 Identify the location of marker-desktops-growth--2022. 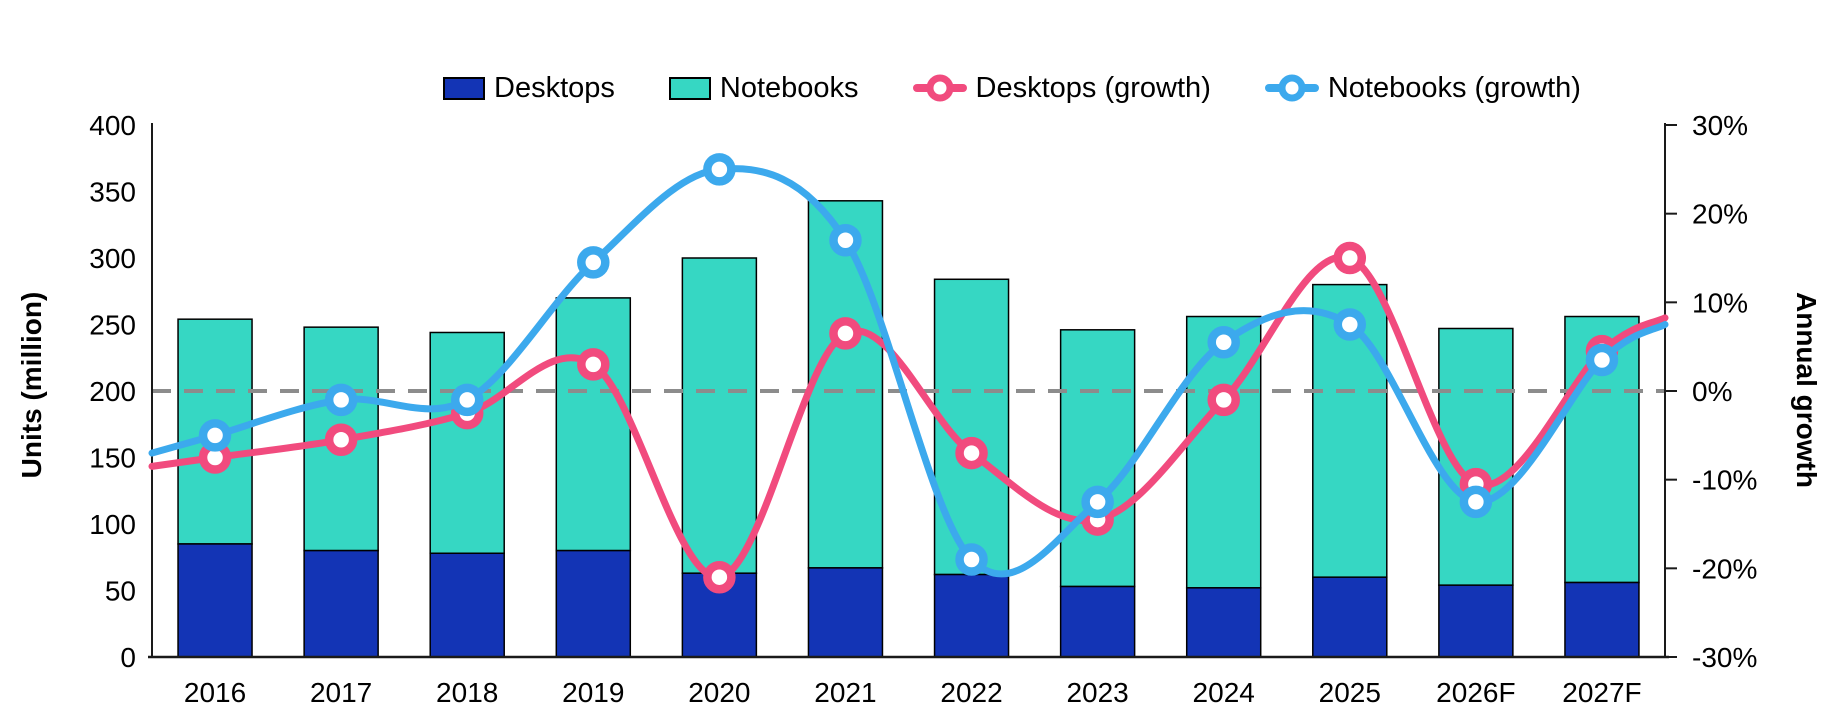
(971, 453).